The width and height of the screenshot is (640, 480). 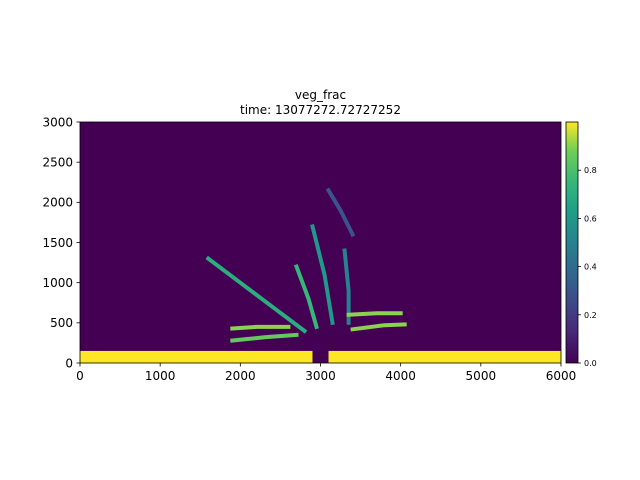 What do you see at coordinates (322, 274) in the screenshot?
I see `heatmap-channel-north-b` at bounding box center [322, 274].